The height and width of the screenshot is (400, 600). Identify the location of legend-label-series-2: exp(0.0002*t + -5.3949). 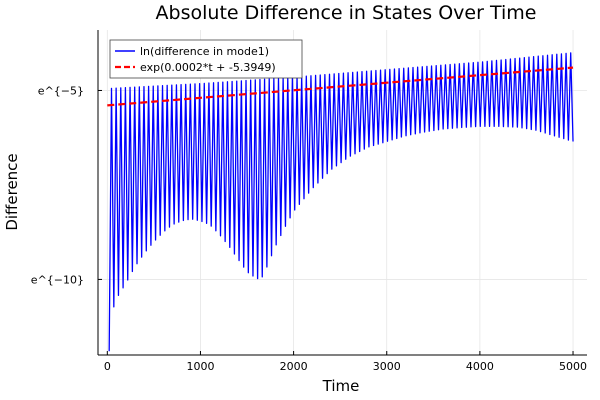
(208, 67).